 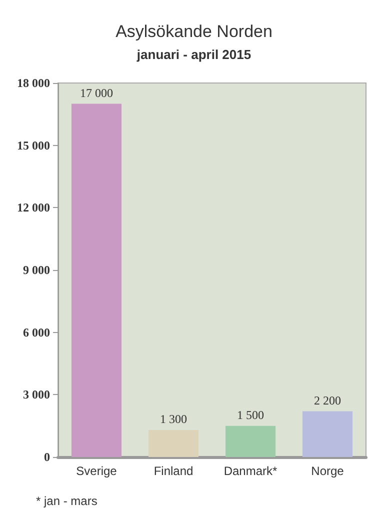 I want to click on y-tick-label: 12 000, so click(x=33, y=207).